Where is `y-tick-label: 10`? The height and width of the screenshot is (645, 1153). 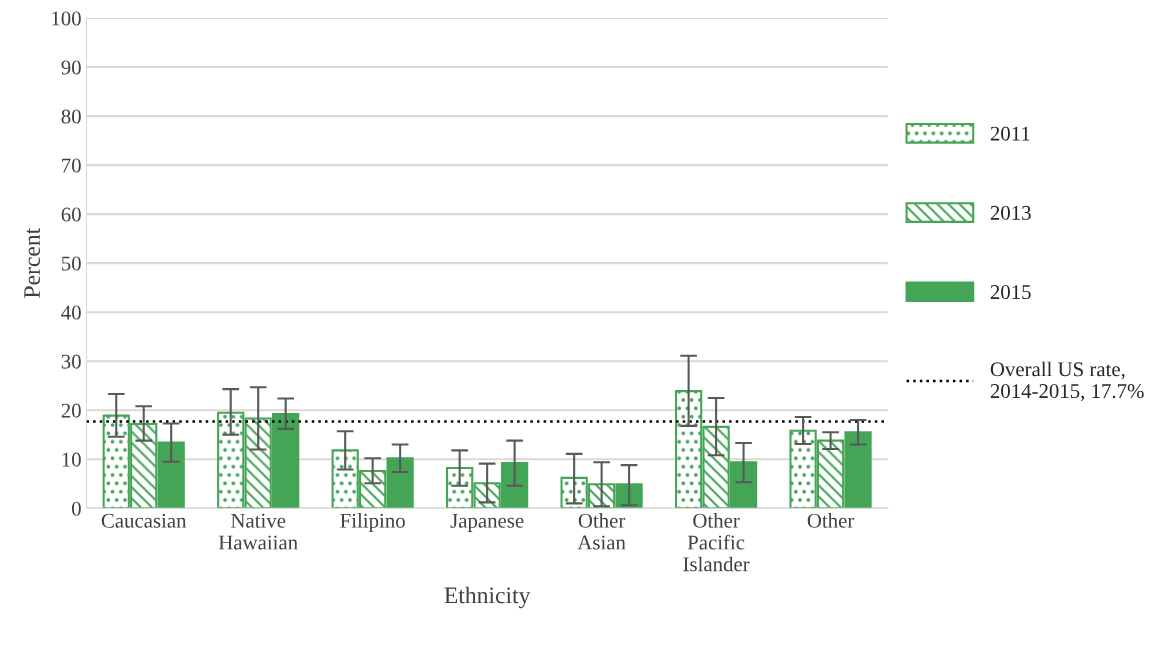
y-tick-label: 10 is located at coordinates (71, 459).